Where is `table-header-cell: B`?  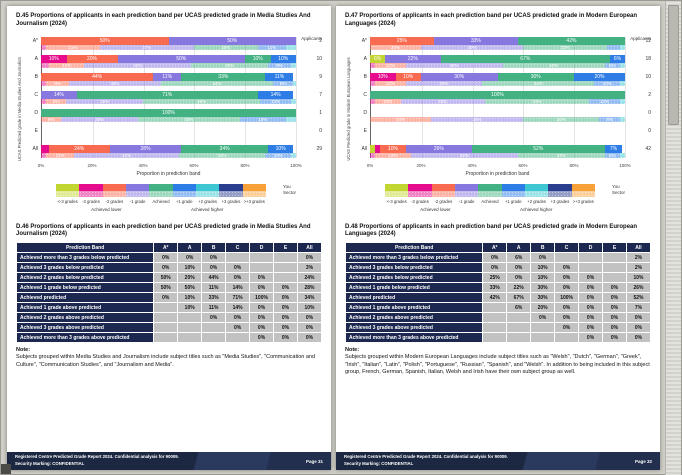
table-header-cell: B is located at coordinates (543, 248).